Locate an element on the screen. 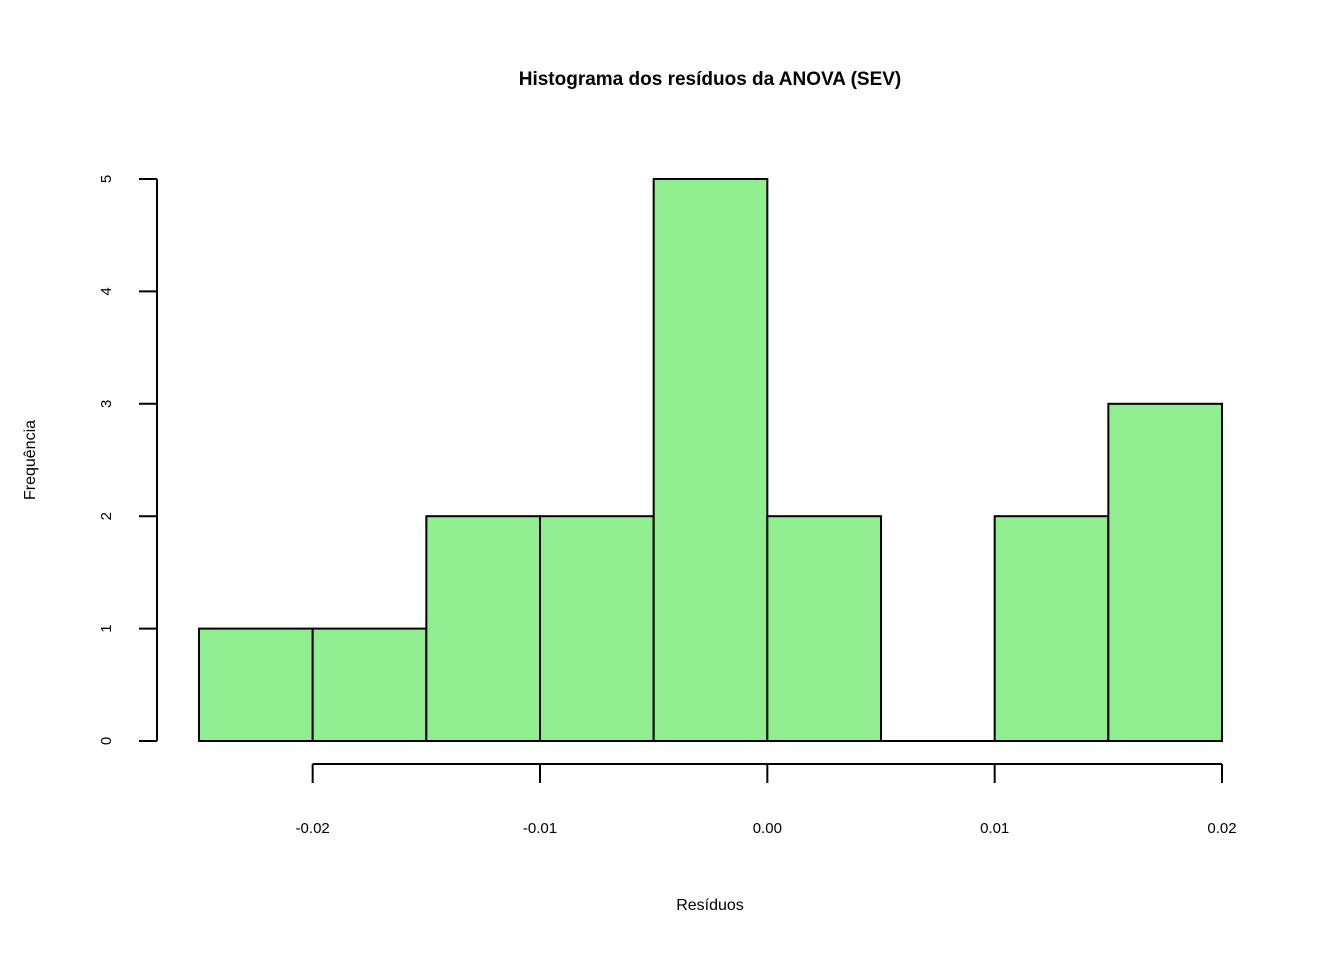 Image resolution: width=1344 pixels, height=960 pixels. chart-title: Histograma dos resíduos da ANOVA (SEV) is located at coordinates (710, 79).